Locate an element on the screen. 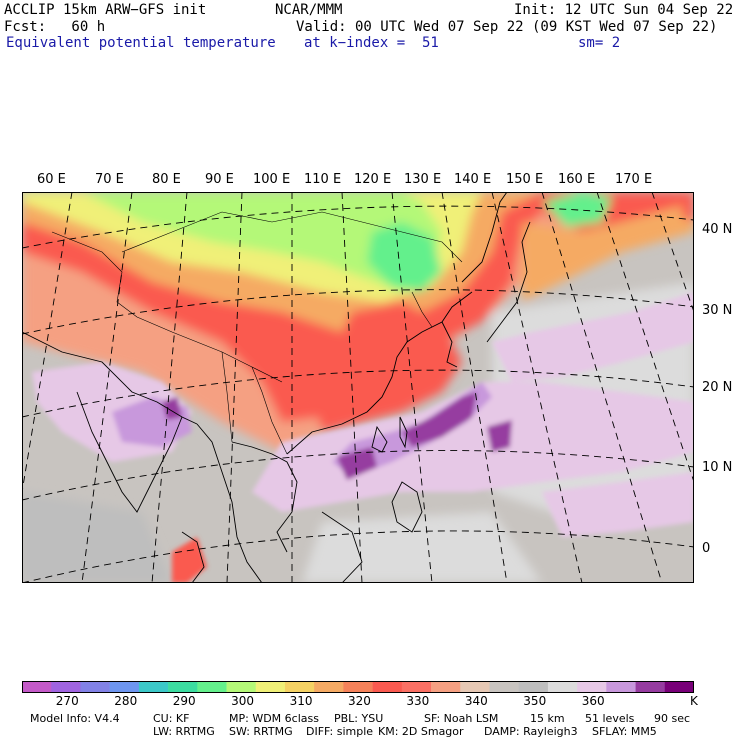 Image resolution: width=740 pixels, height=740 pixels. footer-levels: 51 levels is located at coordinates (610, 718).